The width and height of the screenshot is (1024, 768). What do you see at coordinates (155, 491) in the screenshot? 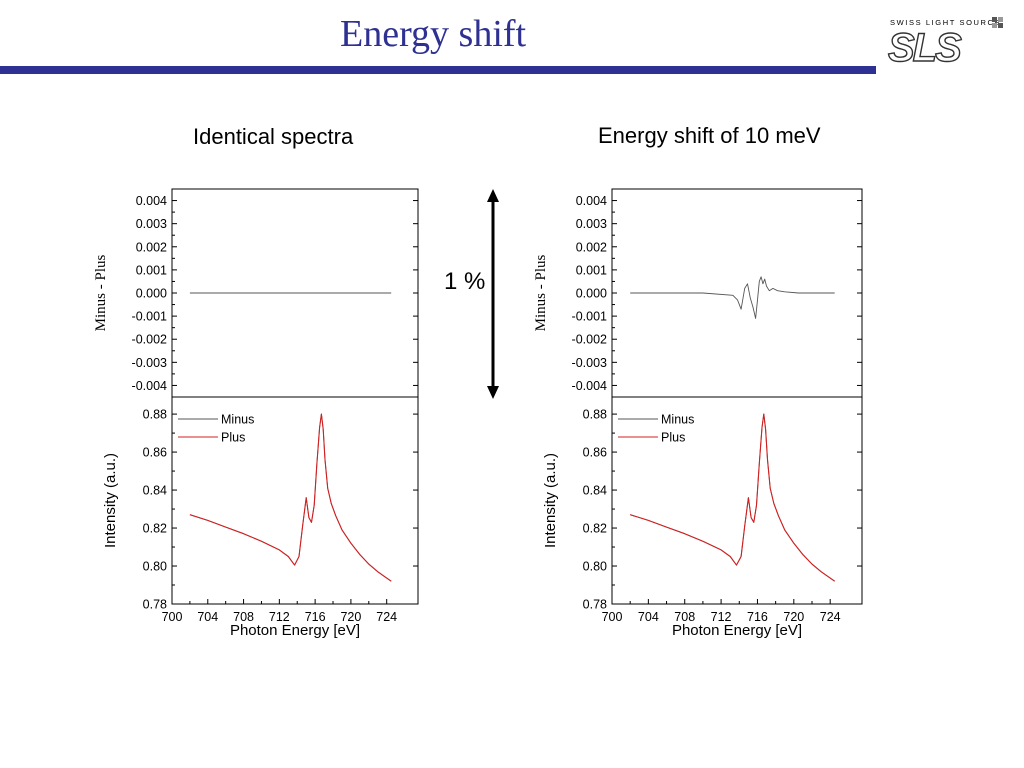
I see `left-bottom-ytick-label: 0.84` at bounding box center [155, 491].